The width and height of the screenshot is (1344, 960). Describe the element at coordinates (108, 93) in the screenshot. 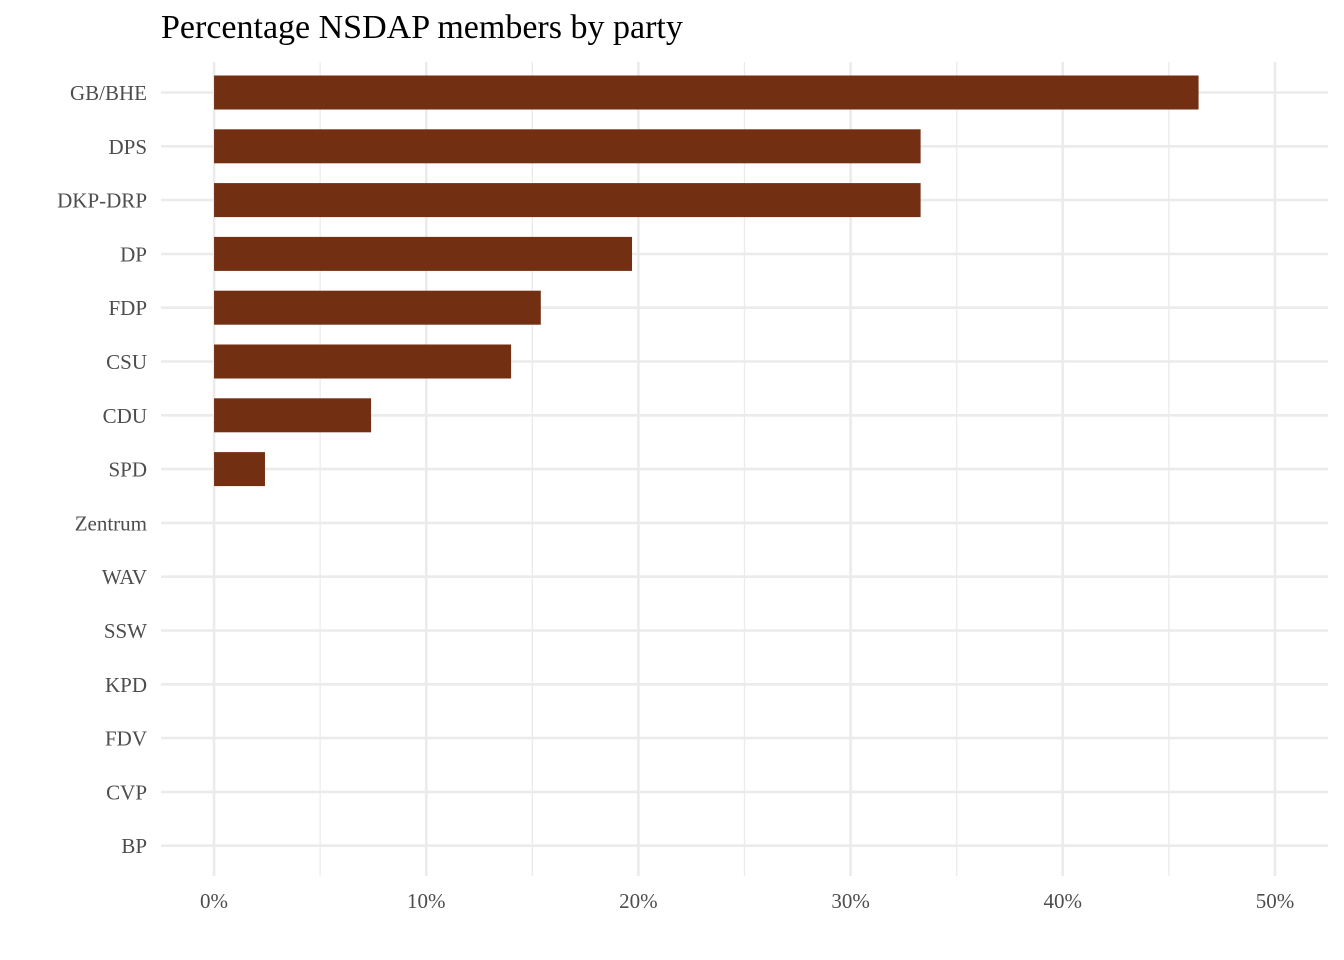

I see `y-tick-label: GB/BHE` at that location.